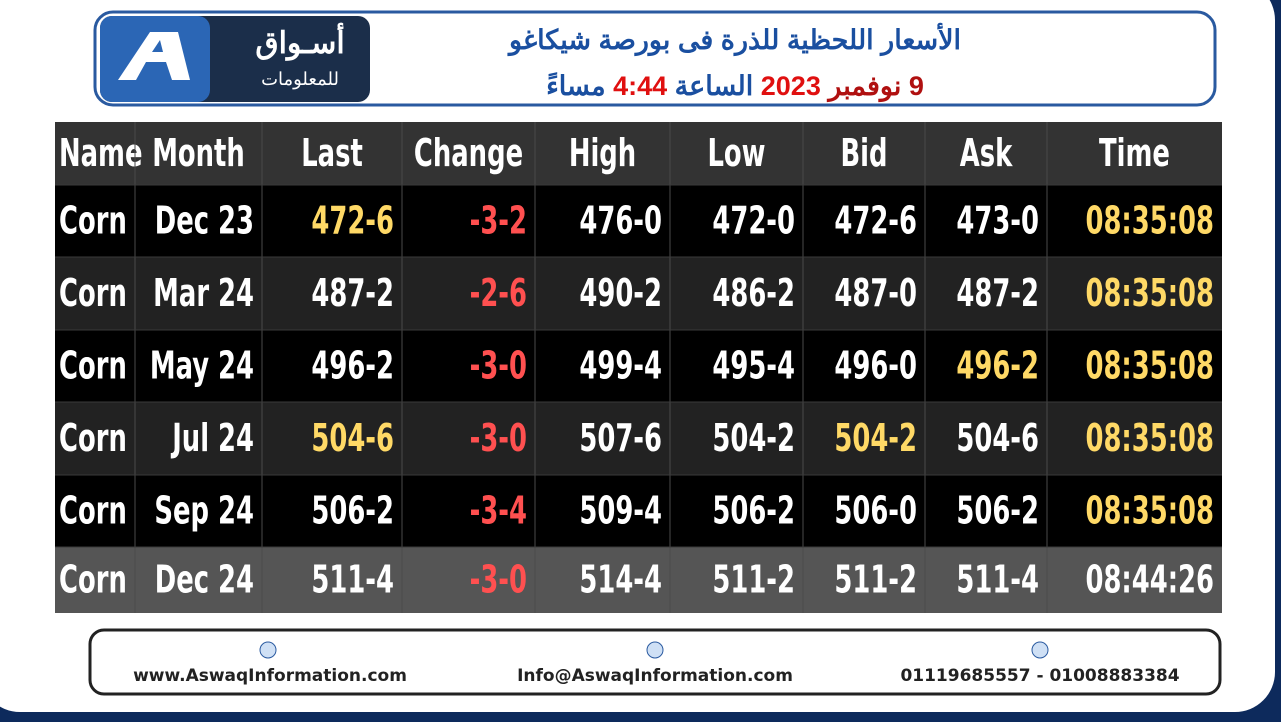 The height and width of the screenshot is (722, 1281). Describe the element at coordinates (875, 365) in the screenshot. I see `cell: 496-0` at that location.